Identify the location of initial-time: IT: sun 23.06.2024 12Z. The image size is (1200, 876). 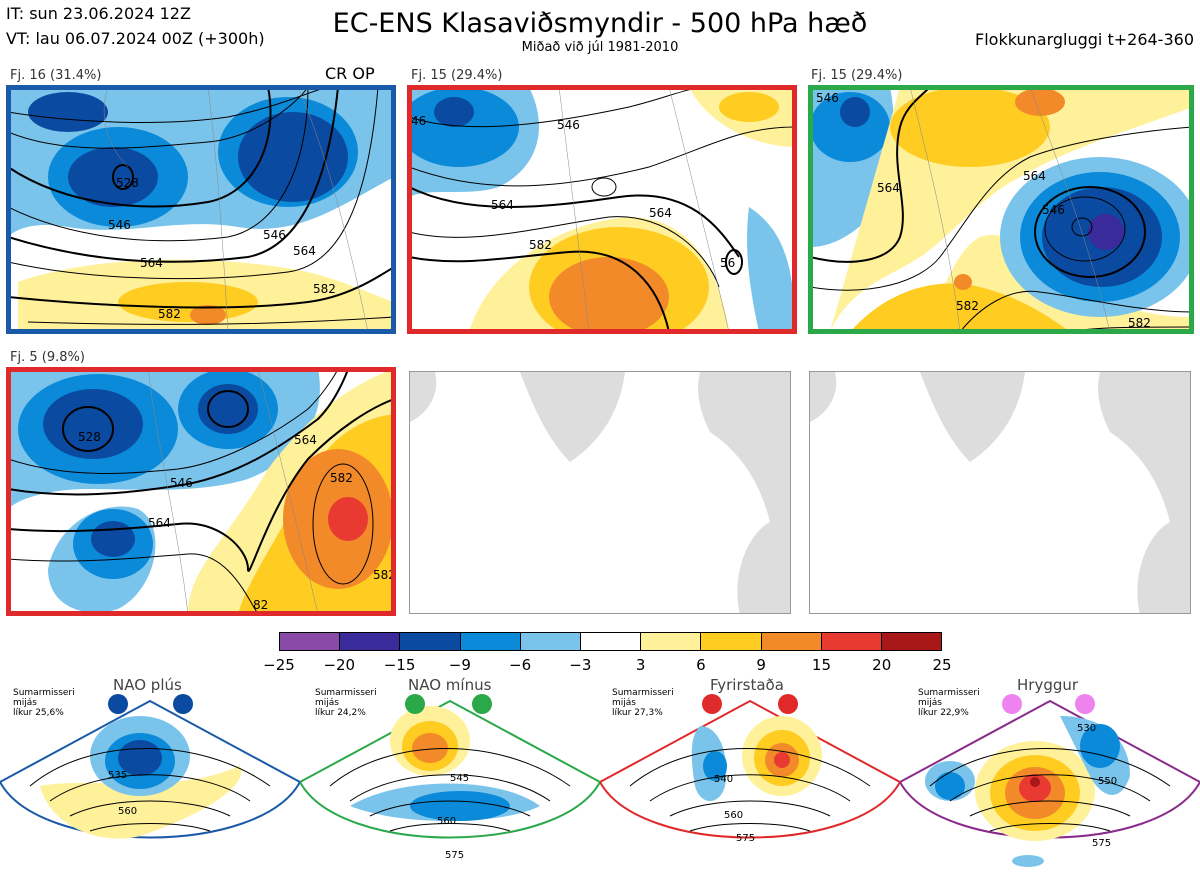
(98, 13).